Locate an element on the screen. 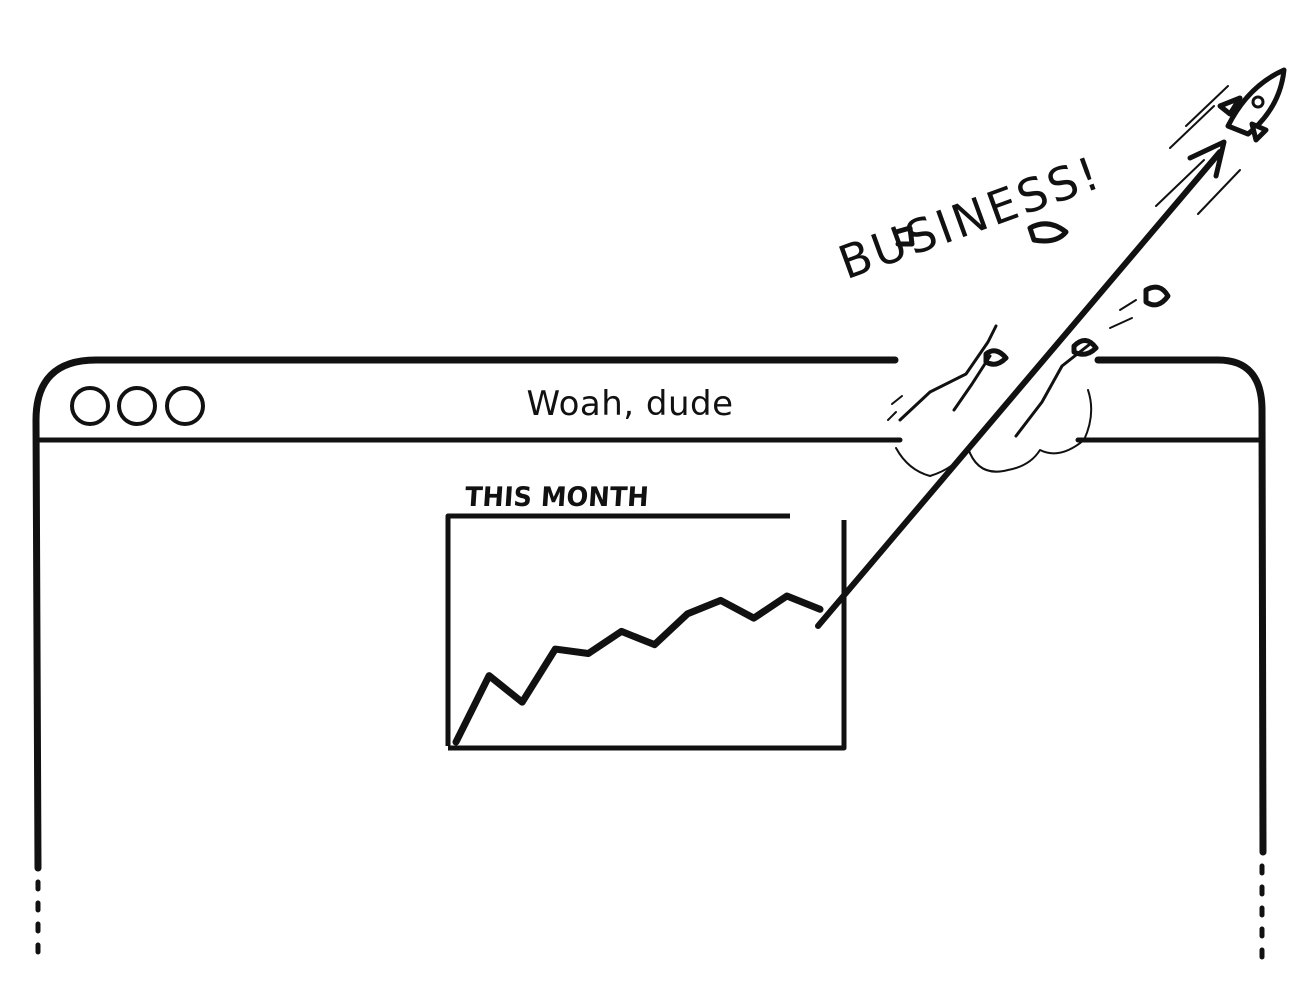 The height and width of the screenshot is (1000, 1306). window-buttons is located at coordinates (137, 406).